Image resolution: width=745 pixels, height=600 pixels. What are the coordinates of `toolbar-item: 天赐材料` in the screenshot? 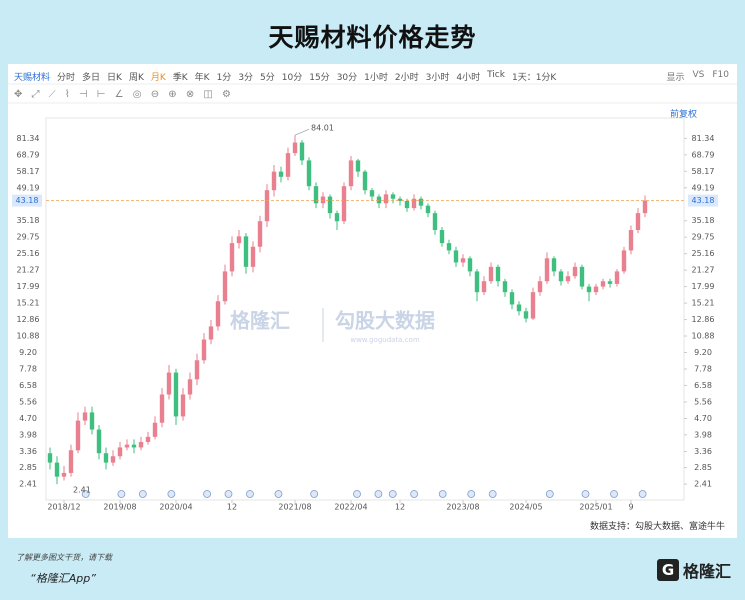 It's located at (32, 78).